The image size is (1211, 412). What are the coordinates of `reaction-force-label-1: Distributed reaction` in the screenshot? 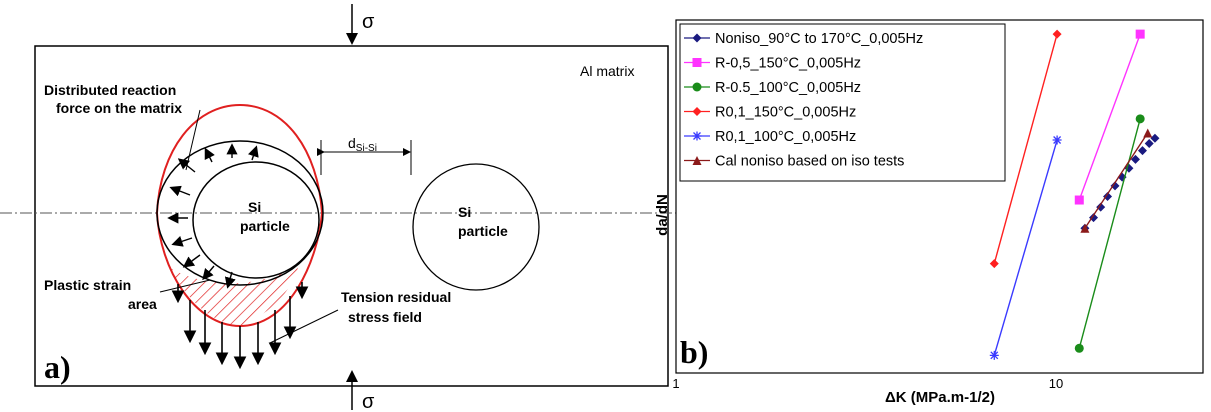 It's located at (110, 90).